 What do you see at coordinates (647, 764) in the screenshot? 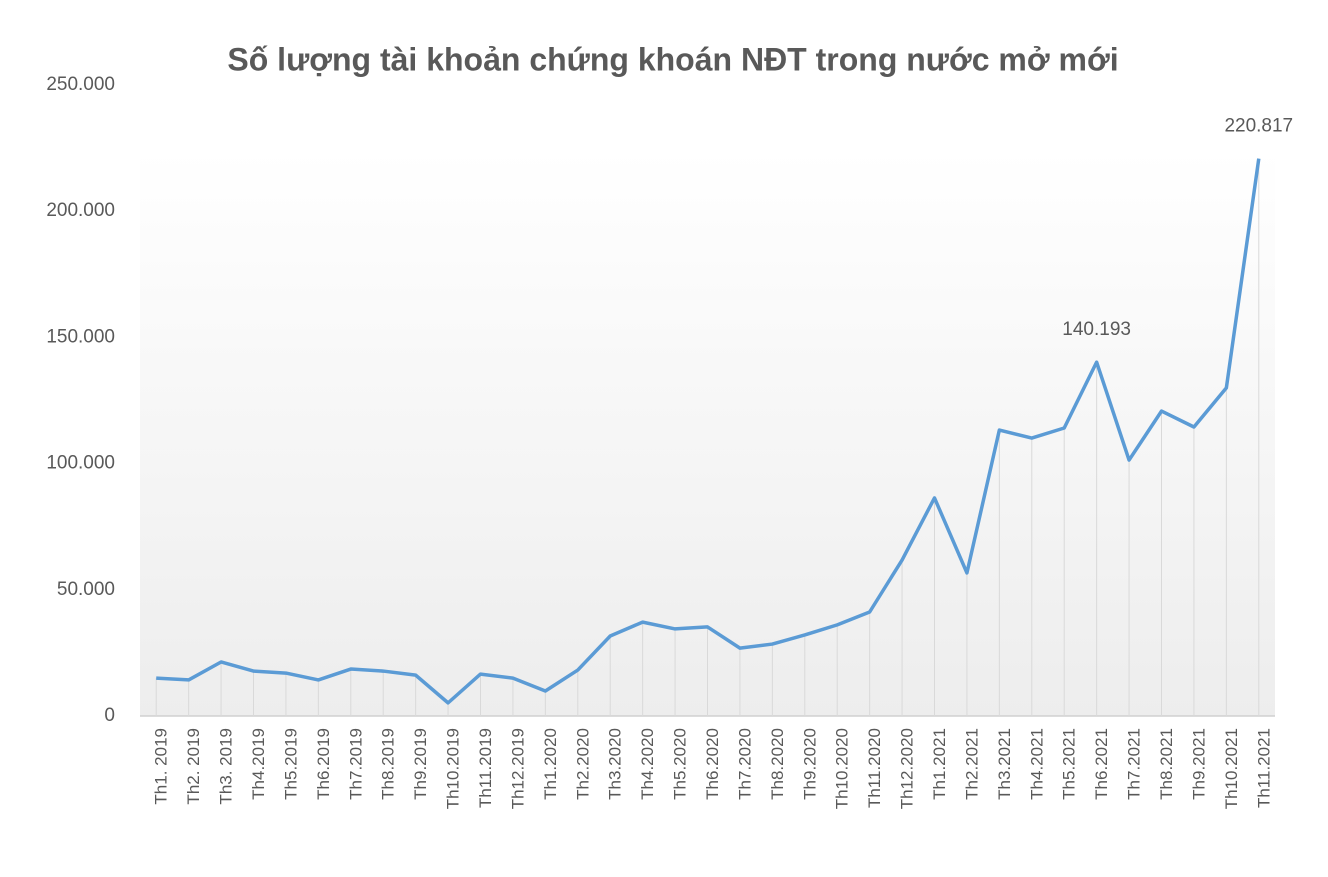
I see `x-tick-label: Th4.2020` at bounding box center [647, 764].